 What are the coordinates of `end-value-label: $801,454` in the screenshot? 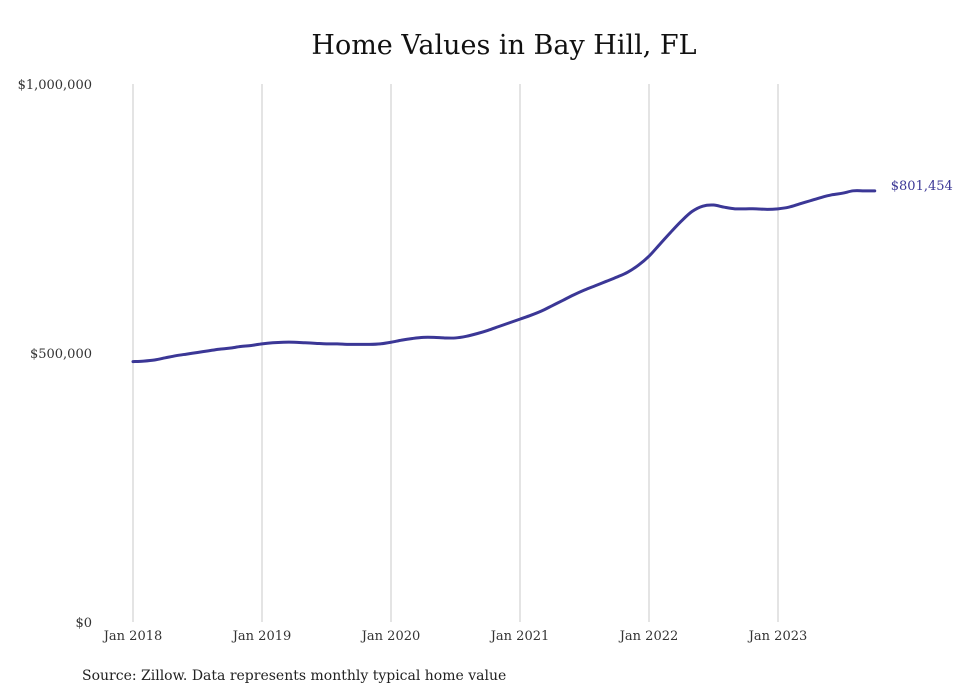 It's located at (922, 186).